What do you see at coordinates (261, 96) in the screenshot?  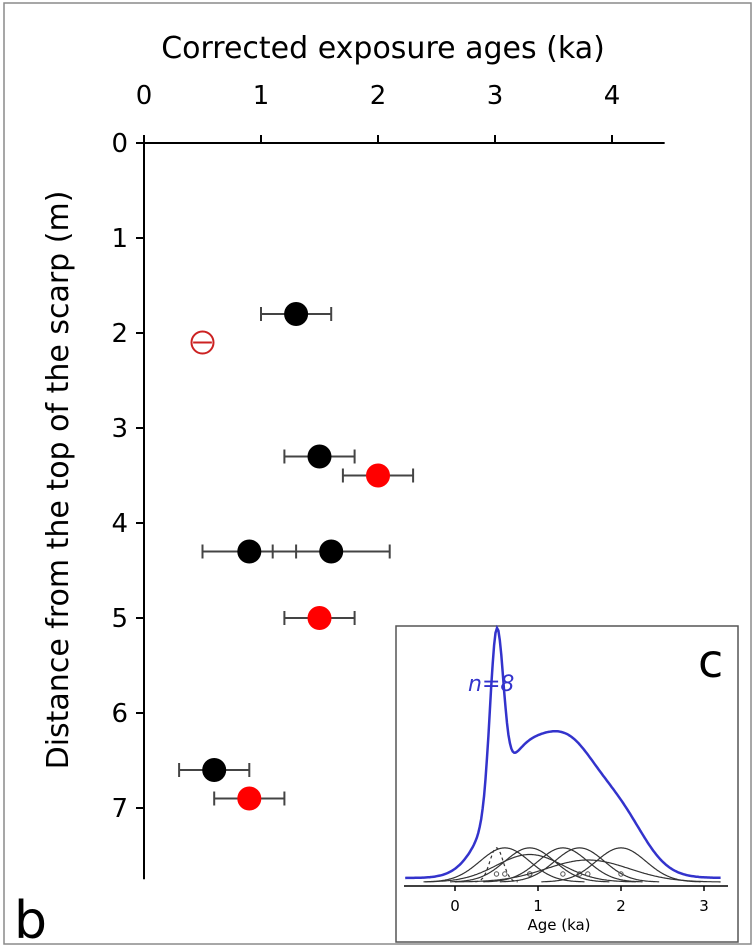 I see `x-tick-label: 1` at bounding box center [261, 96].